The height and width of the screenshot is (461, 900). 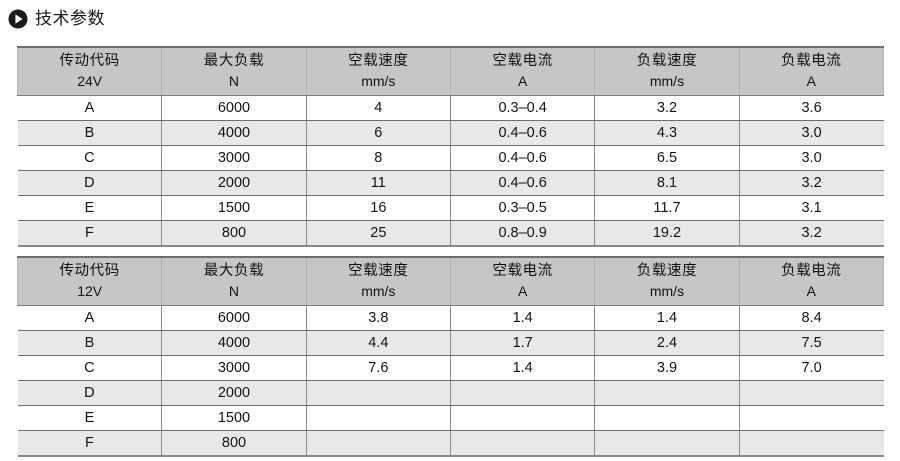 What do you see at coordinates (378, 158) in the screenshot?
I see `cell-noload-speed: 8` at bounding box center [378, 158].